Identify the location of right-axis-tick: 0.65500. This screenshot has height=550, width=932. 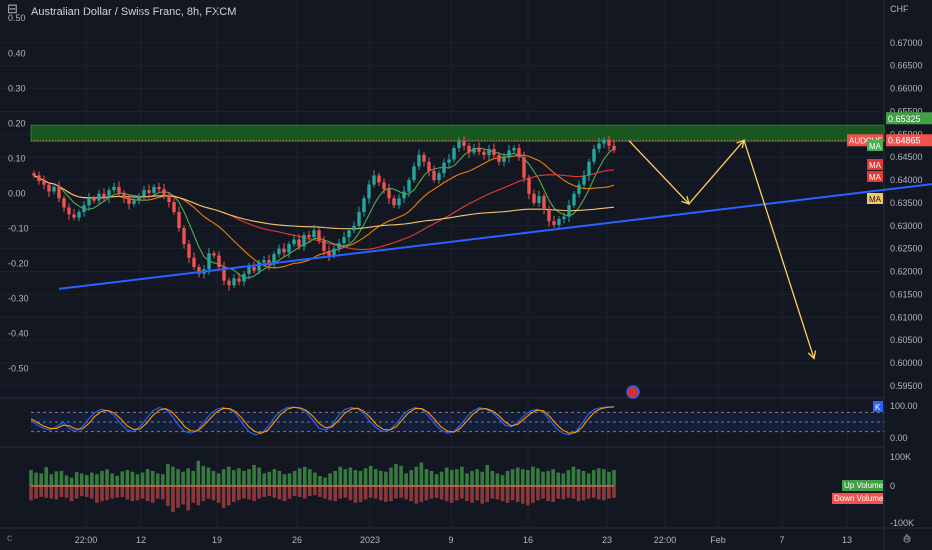
(906, 111).